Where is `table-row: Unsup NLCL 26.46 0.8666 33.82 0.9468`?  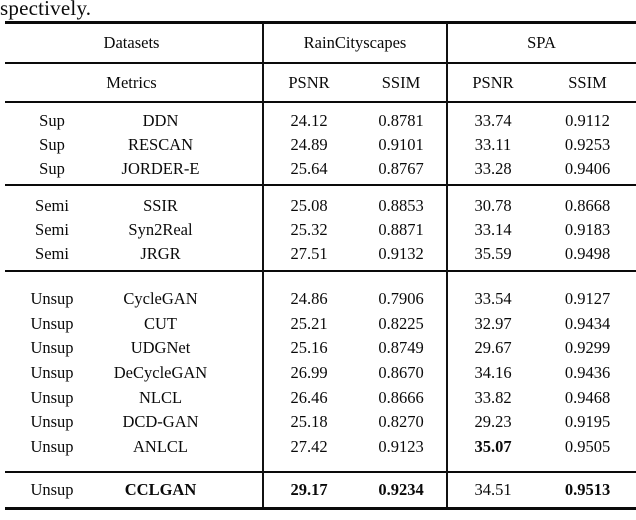
table-row: Unsup NLCL 26.46 0.8666 33.82 0.9468 is located at coordinates (318, 397).